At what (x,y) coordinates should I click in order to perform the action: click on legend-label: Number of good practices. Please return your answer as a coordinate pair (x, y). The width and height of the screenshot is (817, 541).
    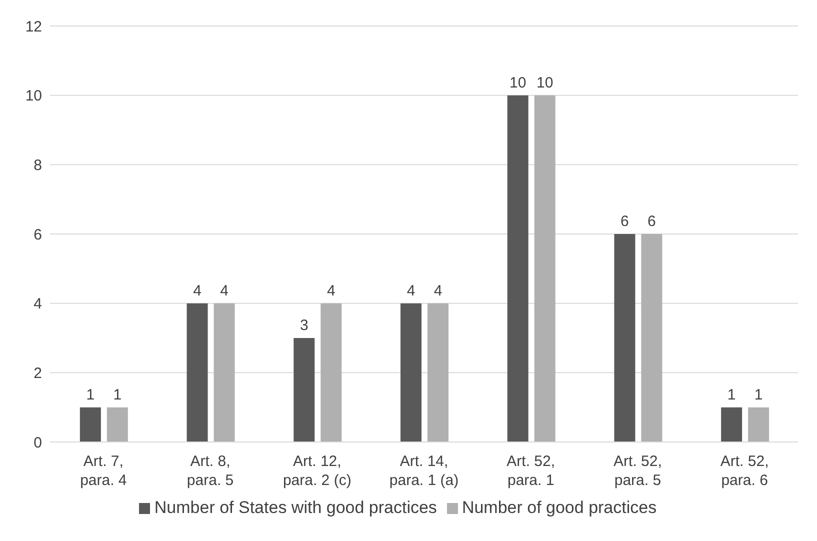
    Looking at the image, I should click on (559, 507).